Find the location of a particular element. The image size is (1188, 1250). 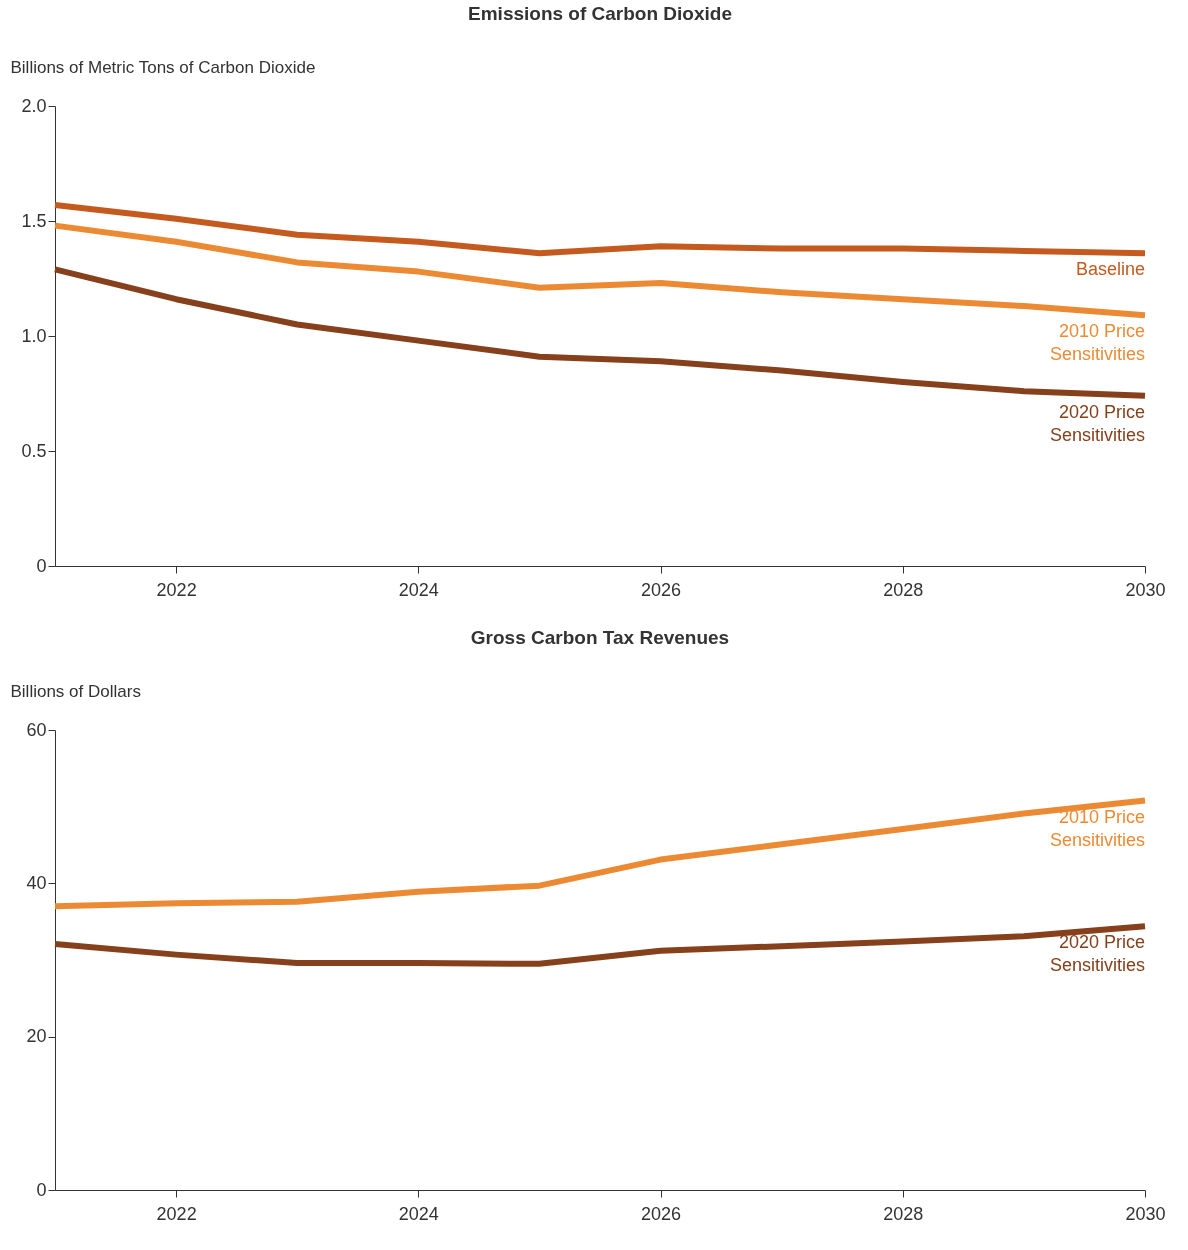

y-axis-title: Billions of Metric Tons of Carbon Dioxide is located at coordinates (163, 67).